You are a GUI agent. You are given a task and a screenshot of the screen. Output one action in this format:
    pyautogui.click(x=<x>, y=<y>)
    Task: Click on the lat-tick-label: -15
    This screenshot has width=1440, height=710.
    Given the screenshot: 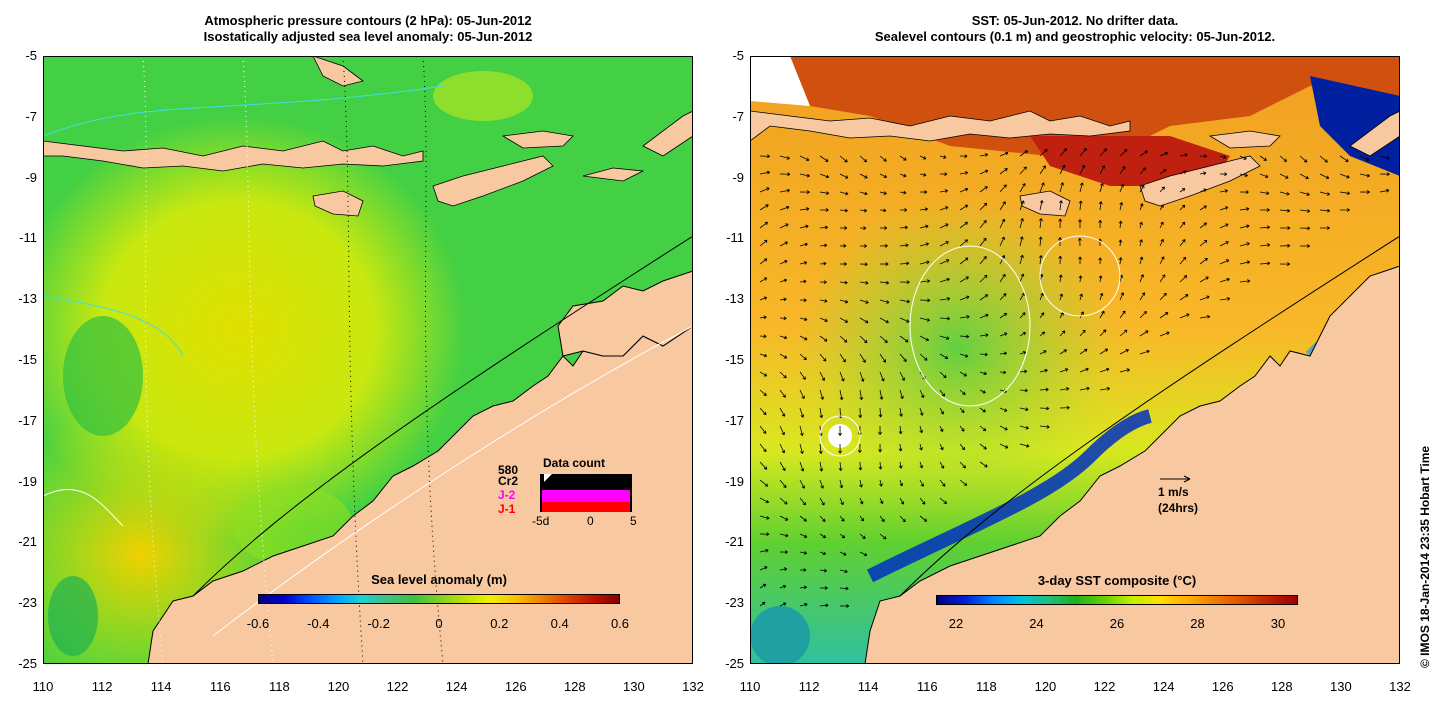 What is the action you would take?
    pyautogui.click(x=27, y=359)
    